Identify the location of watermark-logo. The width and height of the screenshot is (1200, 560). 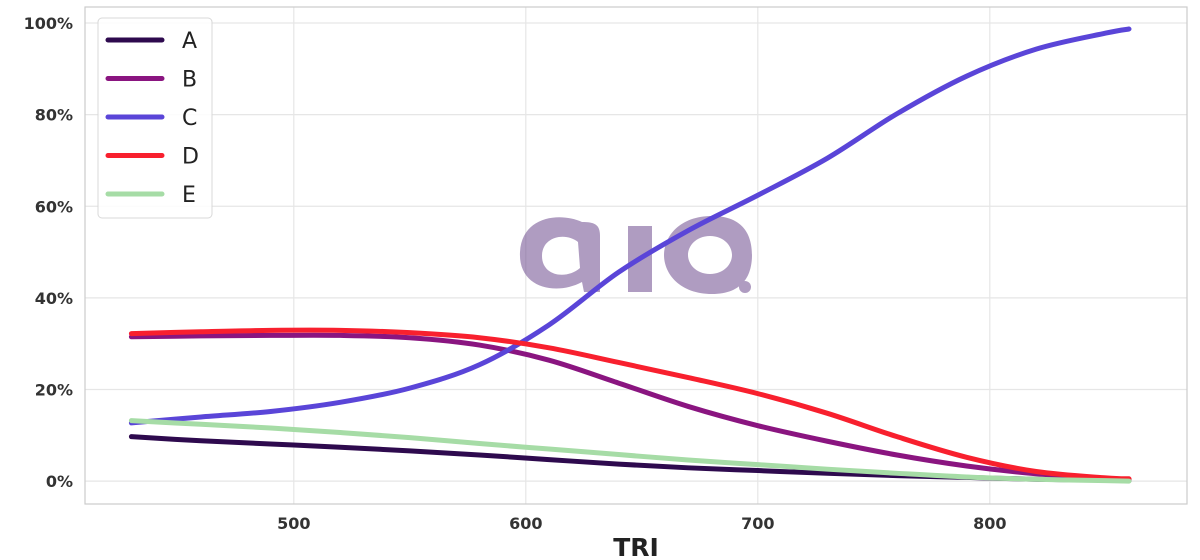
(635, 255).